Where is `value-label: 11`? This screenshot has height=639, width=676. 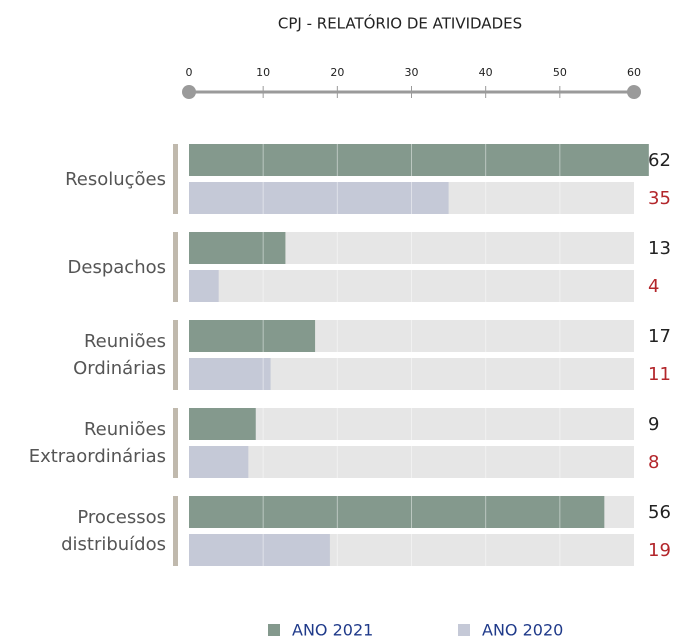 value-label: 11 is located at coordinates (659, 374).